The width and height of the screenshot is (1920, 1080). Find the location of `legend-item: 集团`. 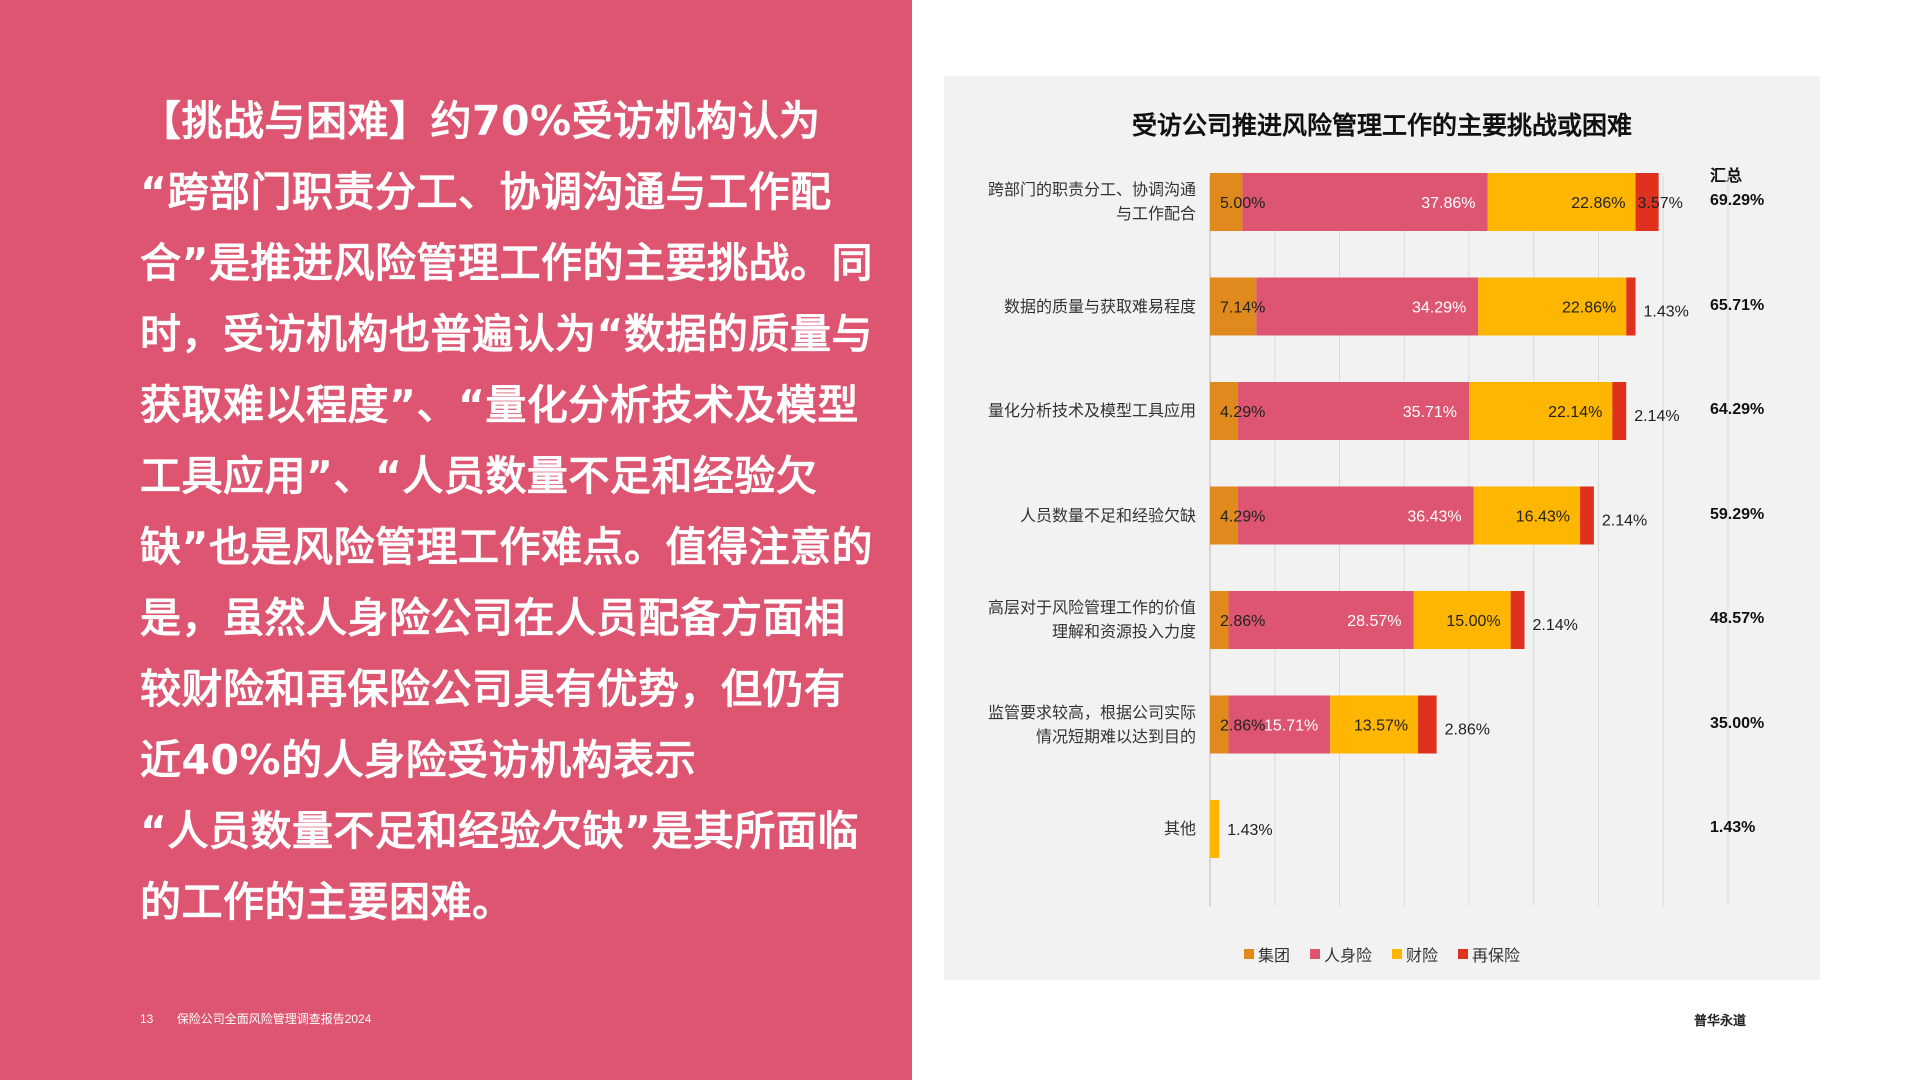

legend-item: 集团 is located at coordinates (1266, 954).